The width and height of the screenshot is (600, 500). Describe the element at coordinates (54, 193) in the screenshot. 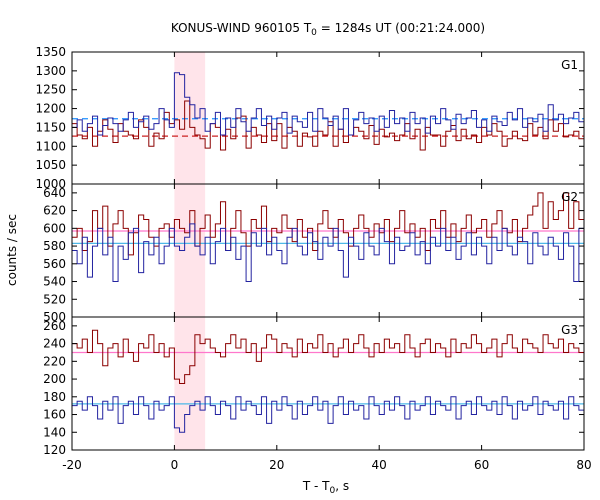

I see `y-tick-label: 640` at that location.